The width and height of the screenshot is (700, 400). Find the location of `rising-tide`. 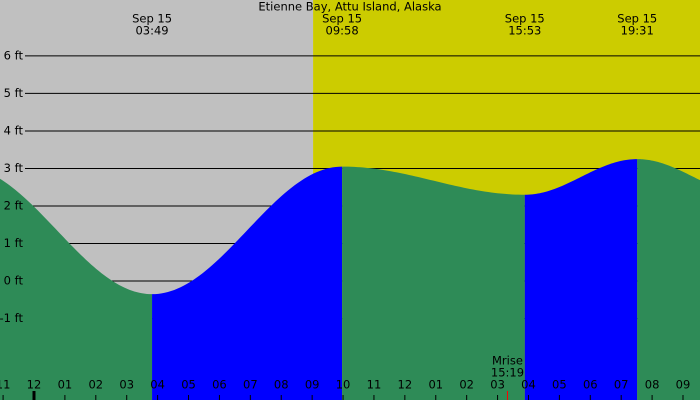

rising-tide is located at coordinates (581, 279).